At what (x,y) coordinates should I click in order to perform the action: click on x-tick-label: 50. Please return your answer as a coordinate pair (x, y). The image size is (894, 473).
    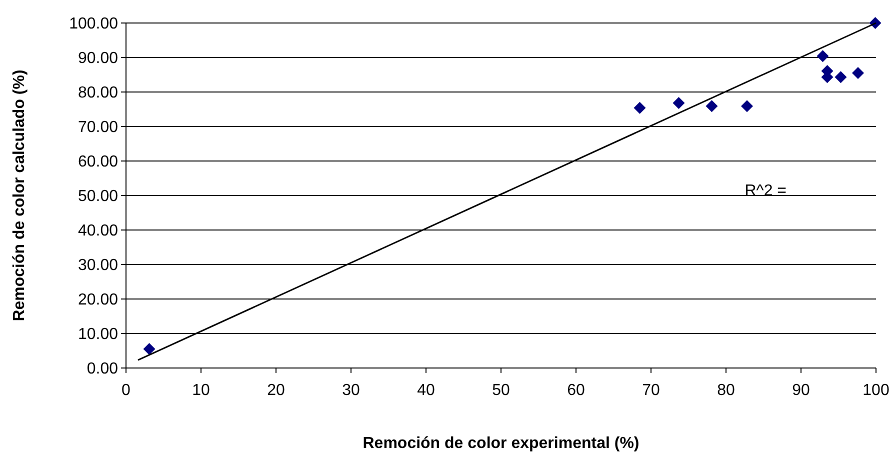
    Looking at the image, I should click on (501, 390).